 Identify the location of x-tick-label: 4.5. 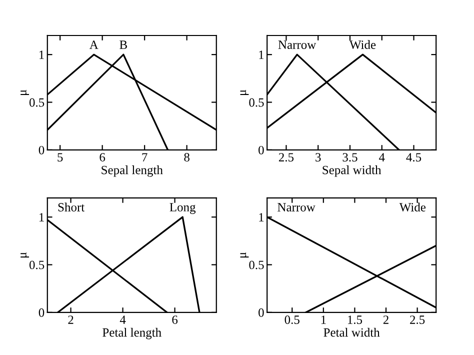
(414, 157).